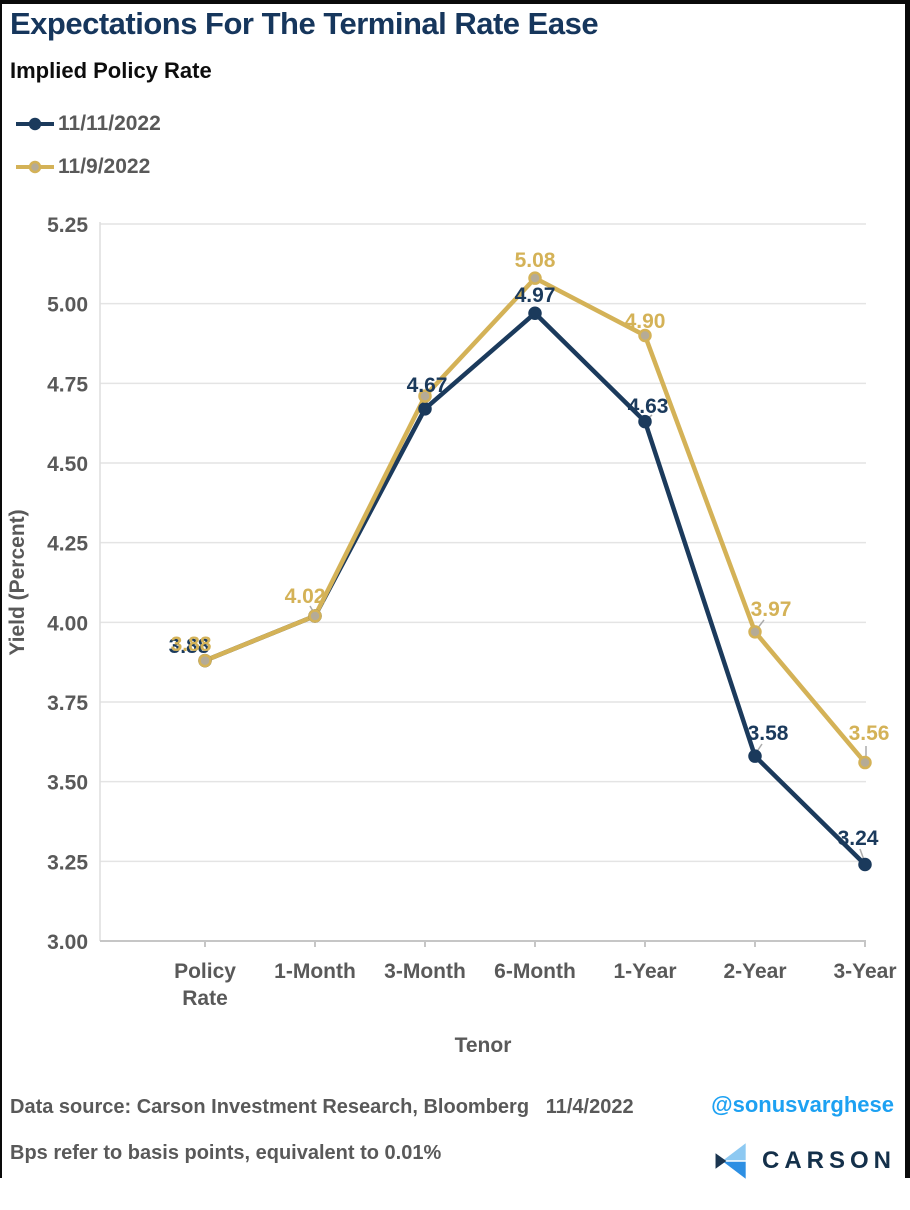 Image resolution: width=910 pixels, height=1210 pixels. Describe the element at coordinates (865, 762) in the screenshot. I see `marker-11/9/2022-3-Year` at that location.